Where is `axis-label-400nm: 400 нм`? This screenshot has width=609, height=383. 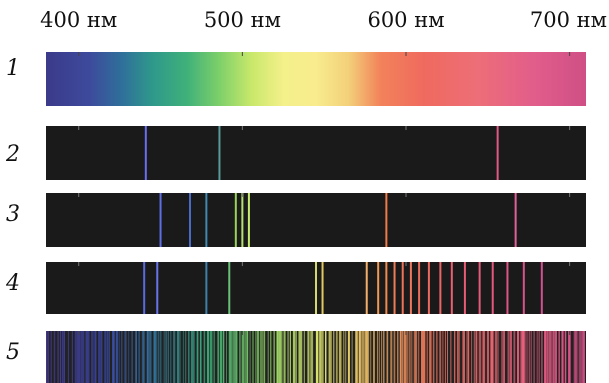
axis-label-400nm: 400 нм is located at coordinates (79, 20).